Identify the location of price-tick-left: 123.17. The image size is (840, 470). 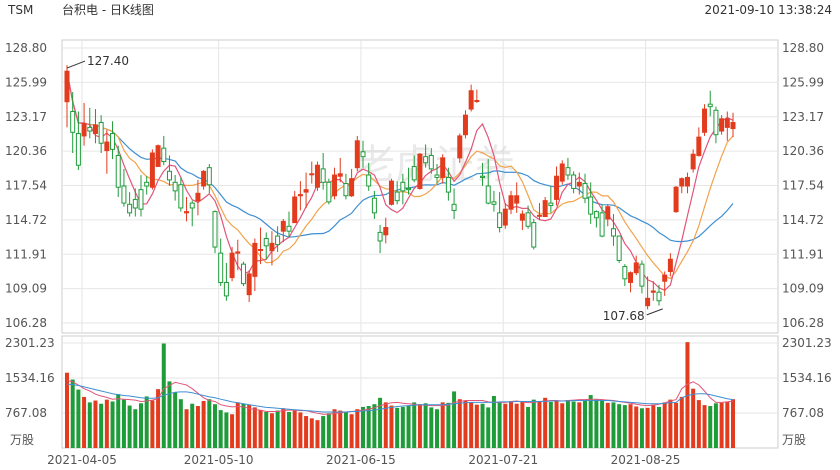
(26, 117).